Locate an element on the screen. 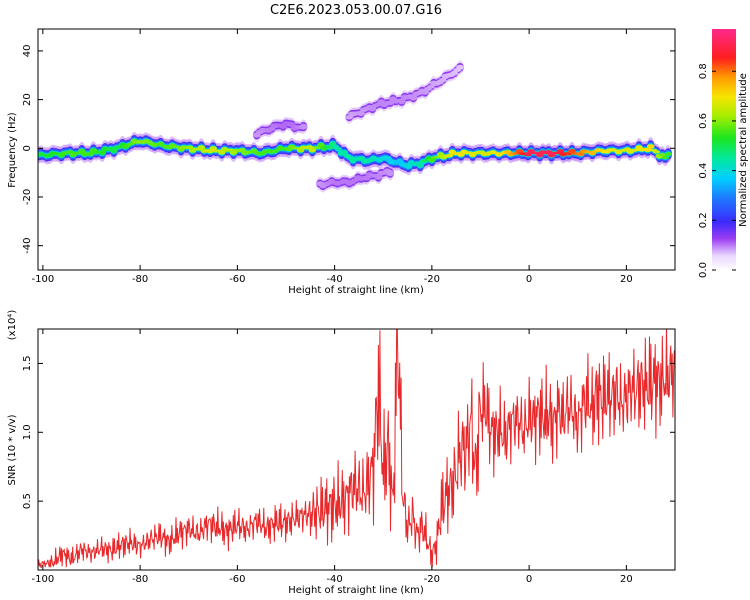 This screenshot has width=750, height=600. colorbar-tick-label: 0.6 is located at coordinates (703, 121).